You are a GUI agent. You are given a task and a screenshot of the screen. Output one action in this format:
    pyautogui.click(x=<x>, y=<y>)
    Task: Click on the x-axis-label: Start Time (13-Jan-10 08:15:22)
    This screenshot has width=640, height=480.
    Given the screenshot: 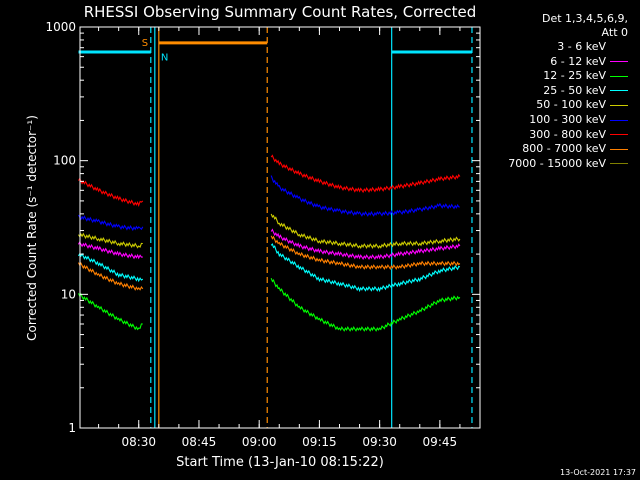 What is the action you would take?
    pyautogui.click(x=280, y=462)
    